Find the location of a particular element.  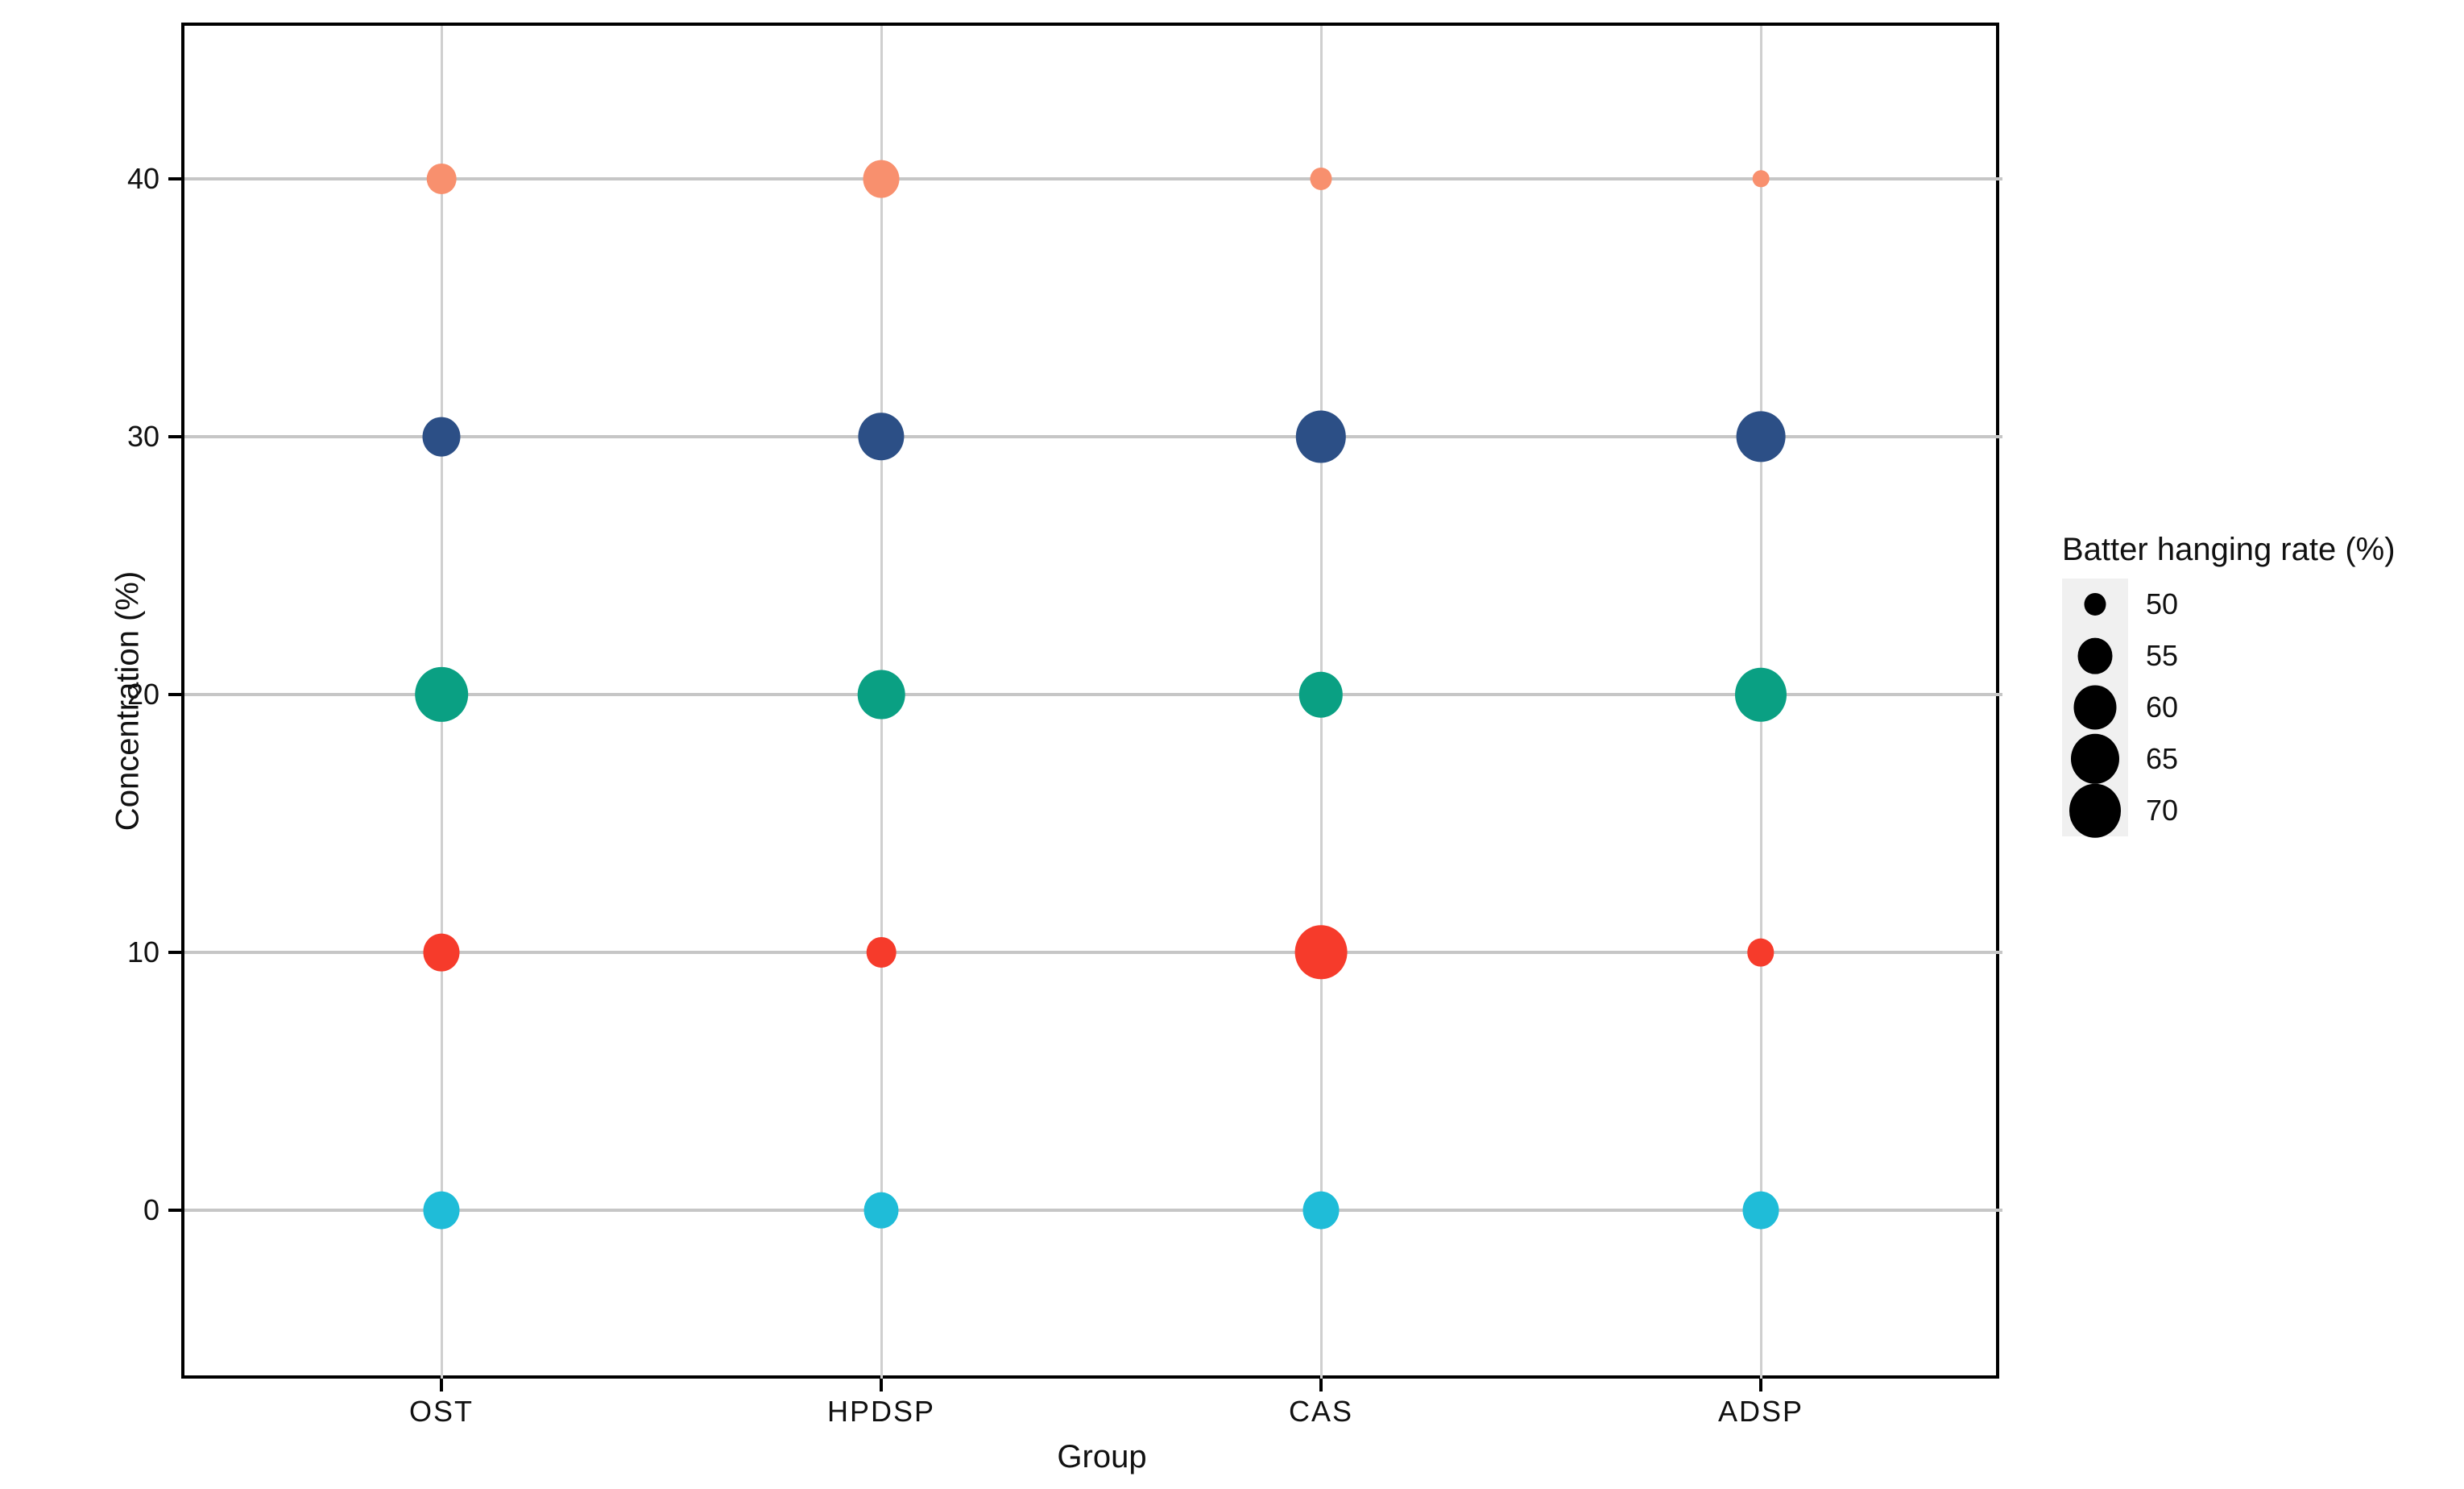

y-axis-title: Concentration (%) is located at coordinates (128, 700).